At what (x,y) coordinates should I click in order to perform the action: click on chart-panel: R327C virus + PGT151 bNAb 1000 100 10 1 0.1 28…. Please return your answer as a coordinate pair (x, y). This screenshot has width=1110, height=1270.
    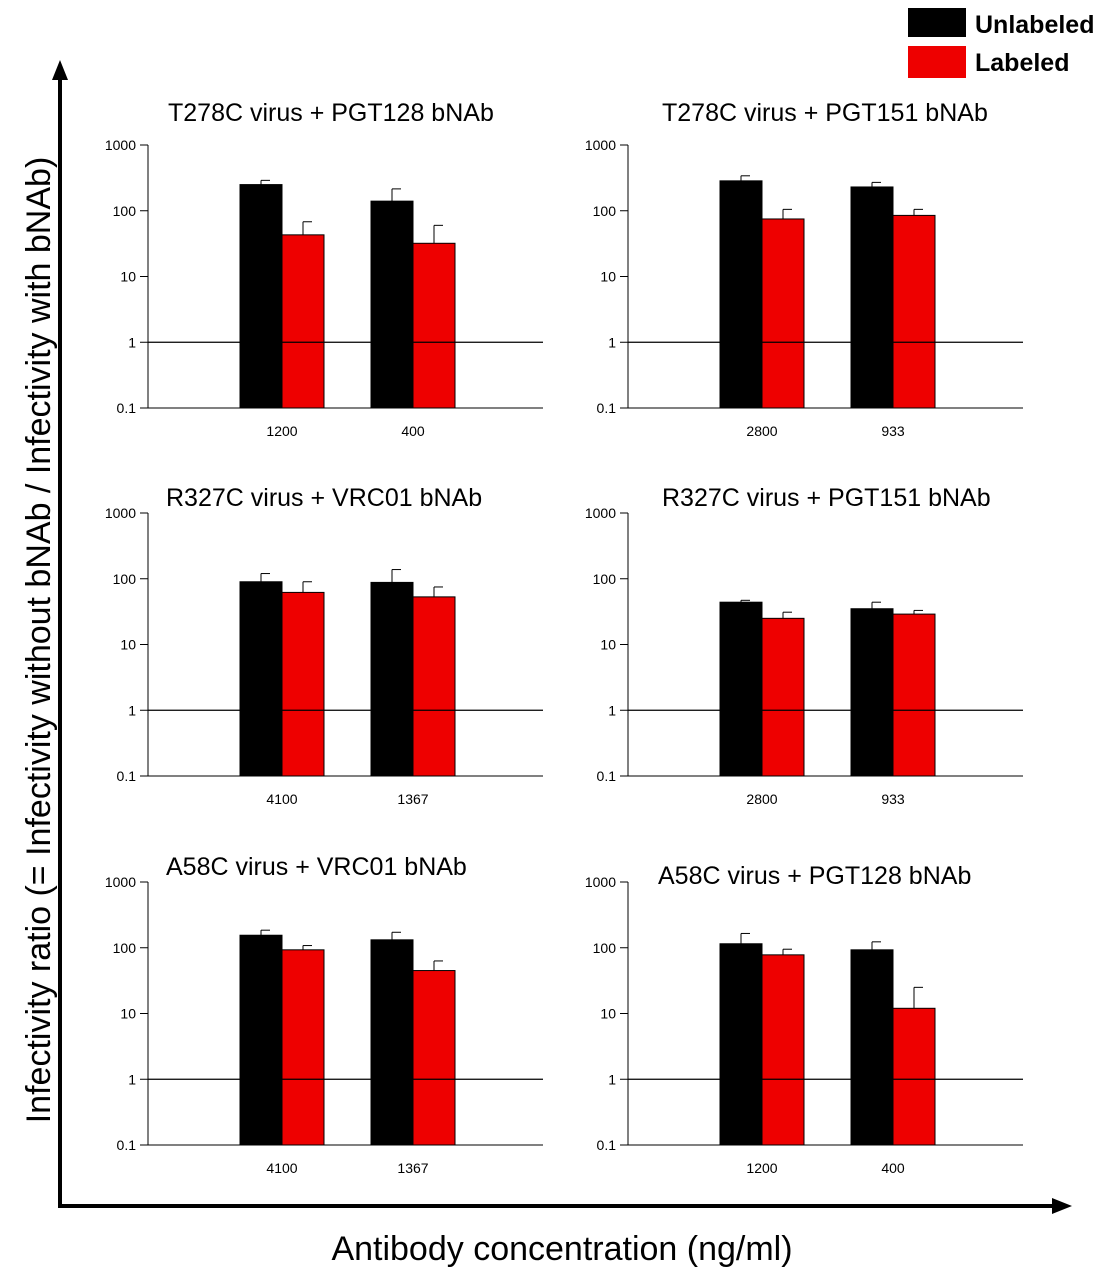
    Looking at the image, I should click on (804, 645).